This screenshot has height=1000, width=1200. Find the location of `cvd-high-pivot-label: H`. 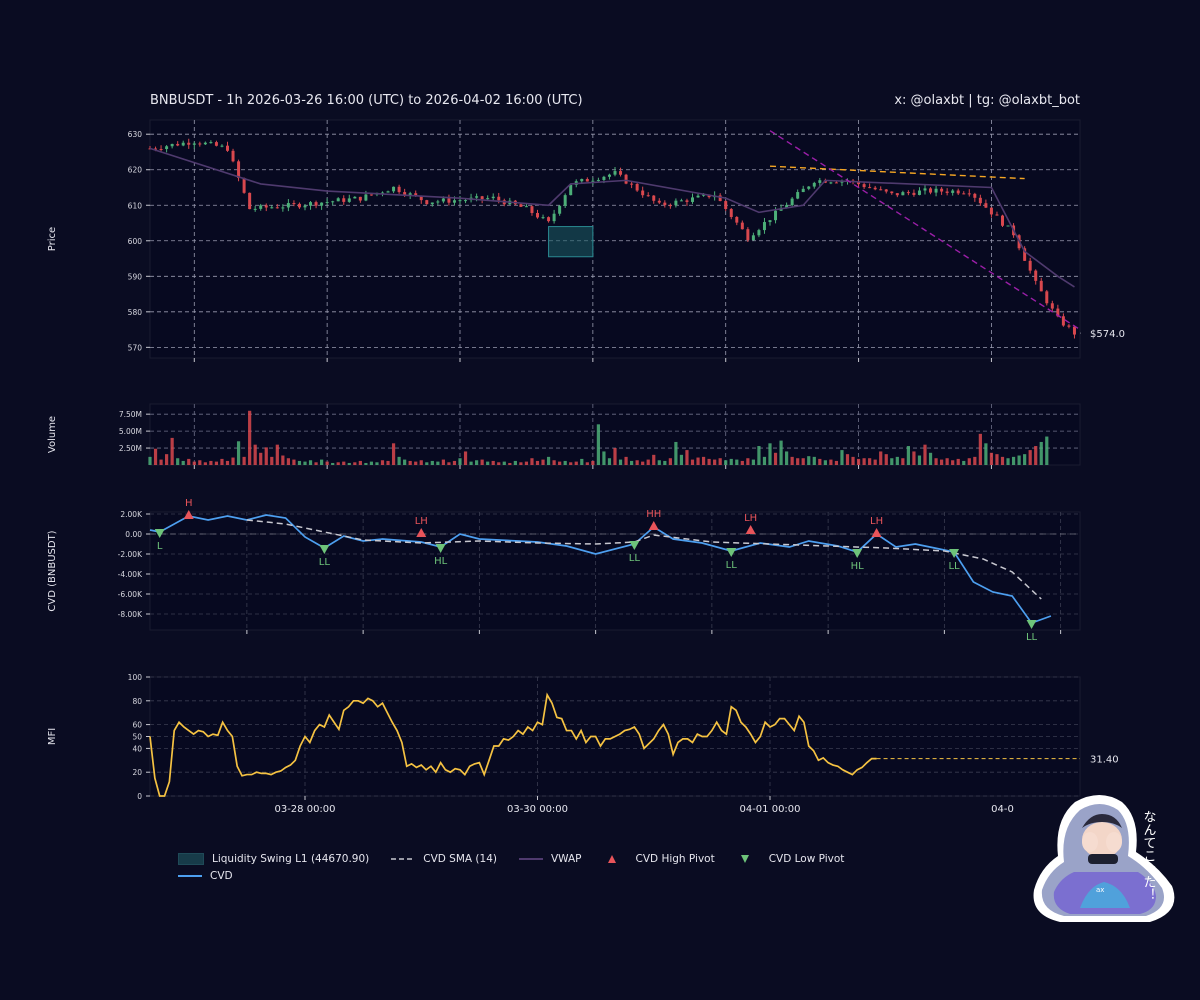

cvd-high-pivot-label: H is located at coordinates (189, 503).